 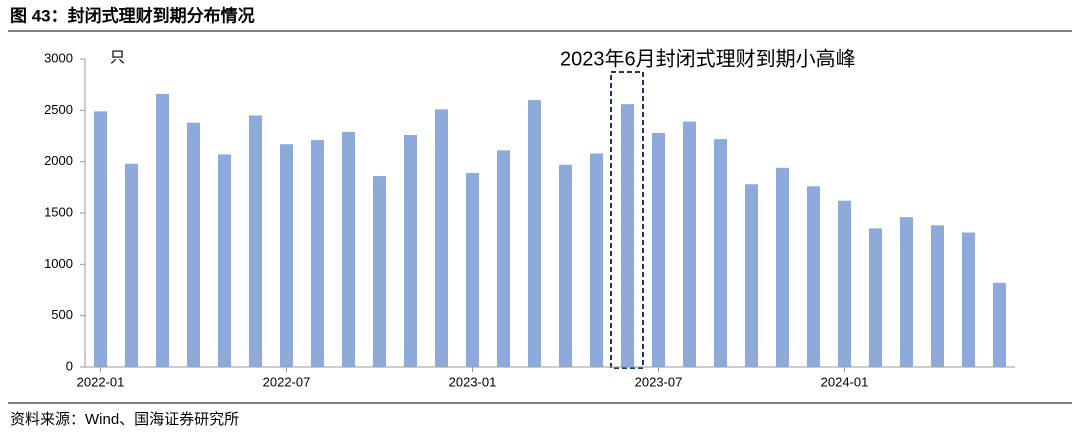 I want to click on highlight-box, so click(x=627, y=220).